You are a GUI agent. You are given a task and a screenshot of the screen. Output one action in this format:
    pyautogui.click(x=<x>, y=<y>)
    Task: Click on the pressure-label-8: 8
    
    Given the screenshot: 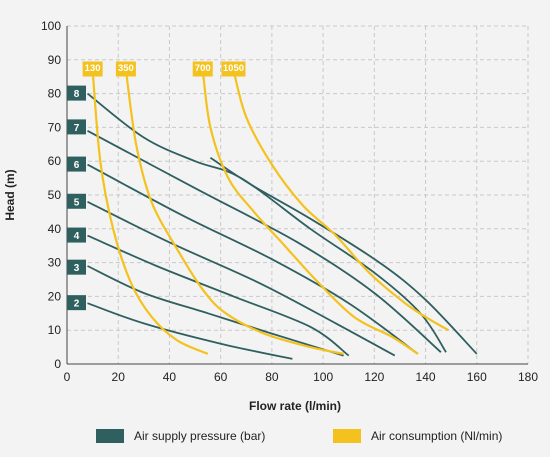 What is the action you would take?
    pyautogui.click(x=77, y=94)
    